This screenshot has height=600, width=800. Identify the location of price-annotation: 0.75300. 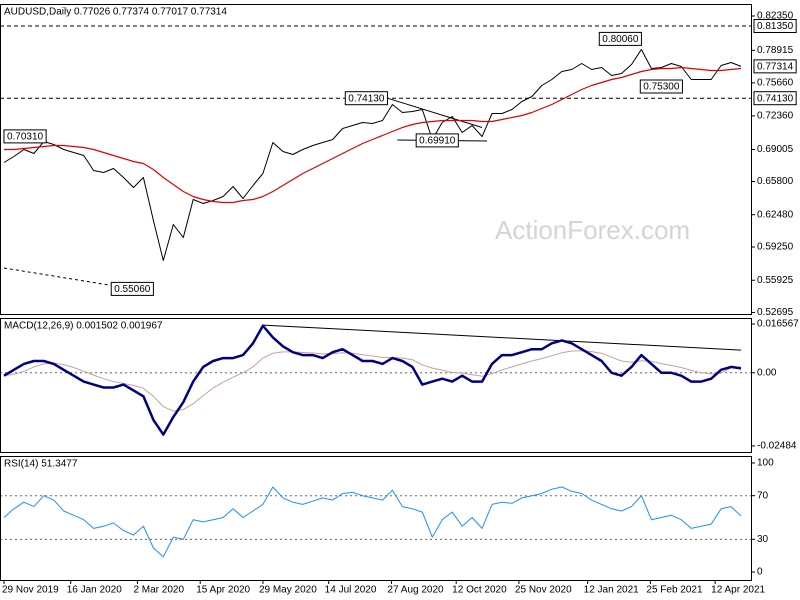
(661, 87).